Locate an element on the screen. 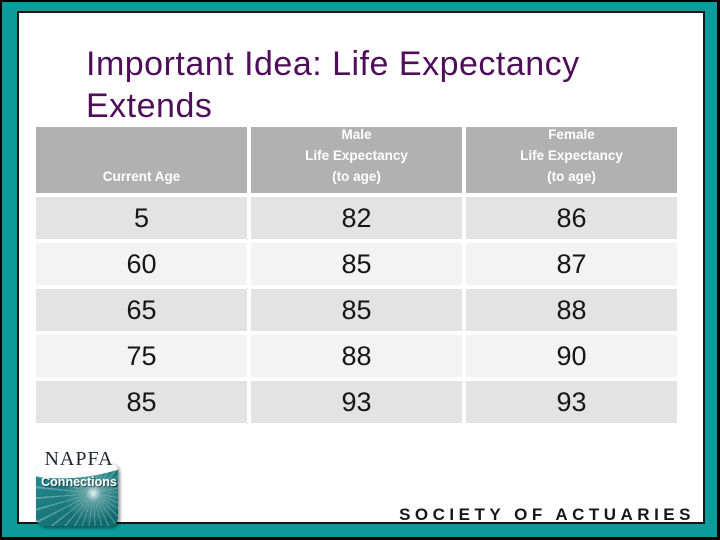 This screenshot has height=540, width=720. header-cell-current-age: Current Age is located at coordinates (141, 160).